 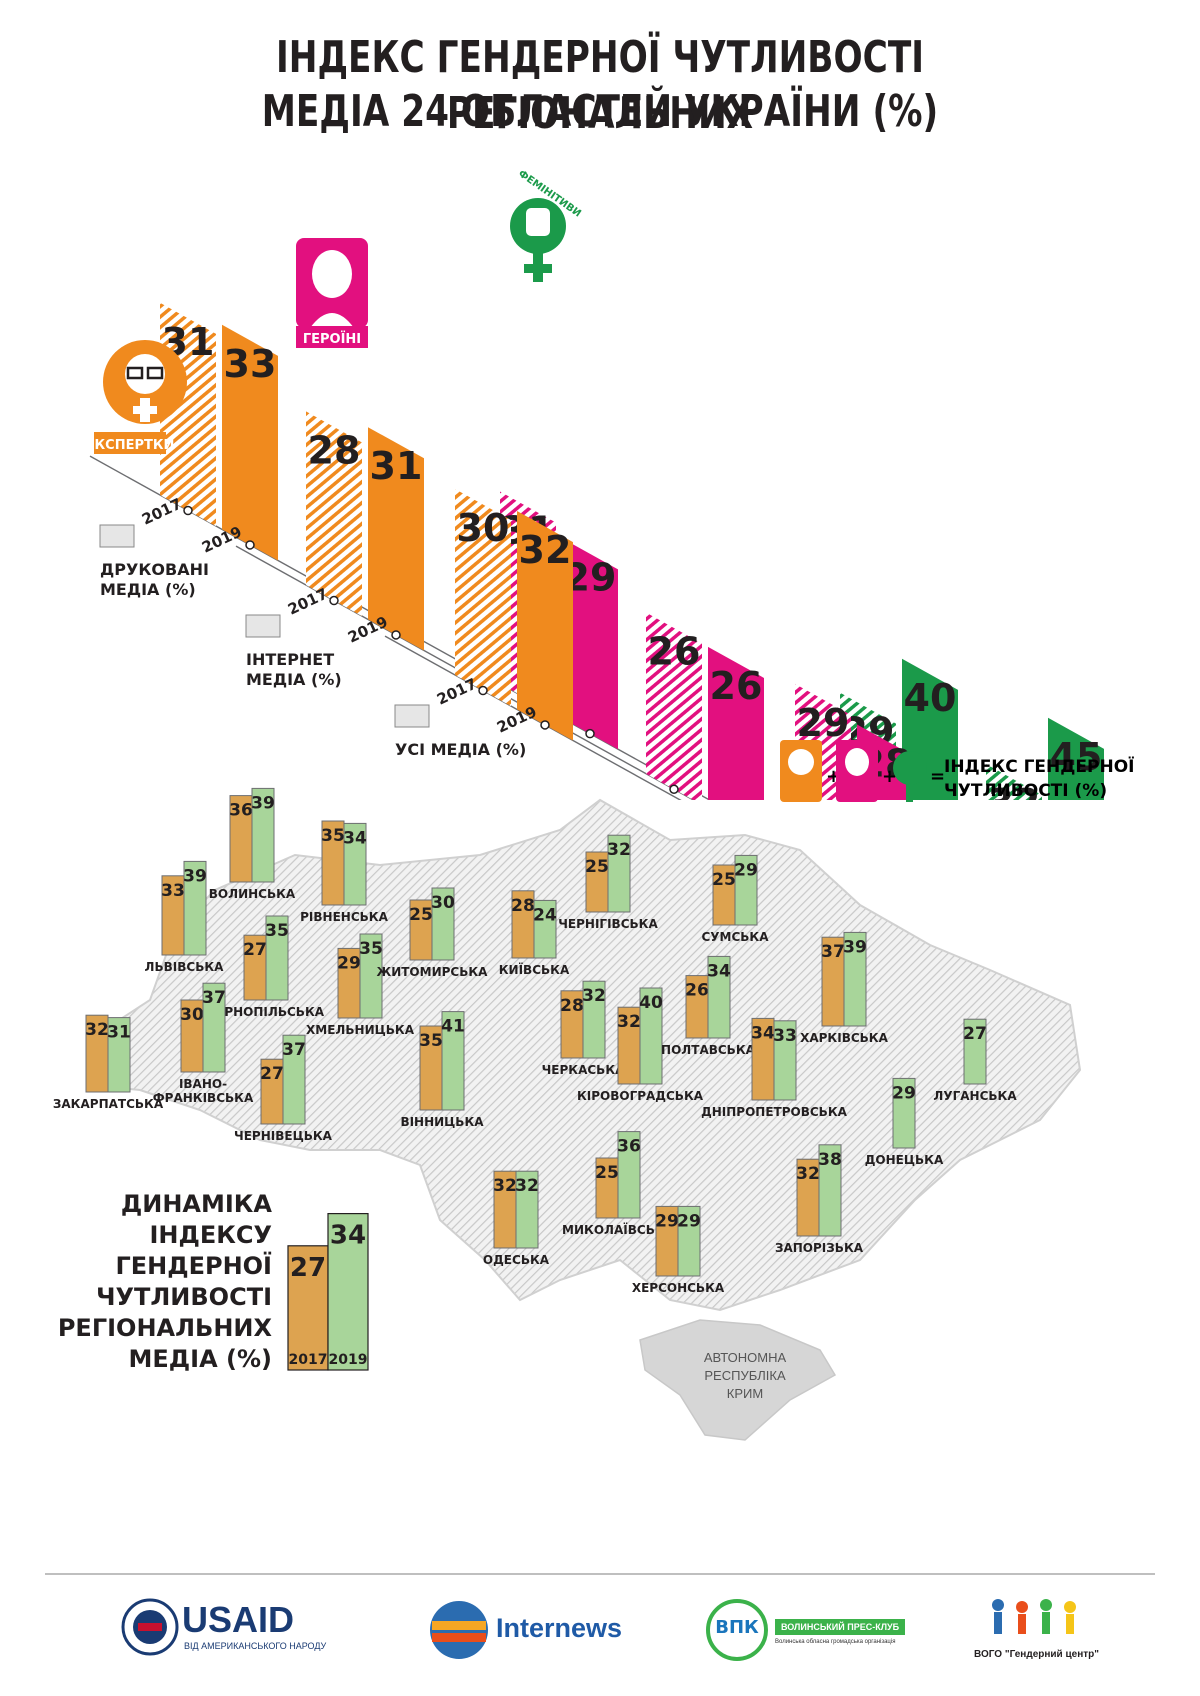 I want to click on region-value-2019: 37, so click(x=214, y=998).